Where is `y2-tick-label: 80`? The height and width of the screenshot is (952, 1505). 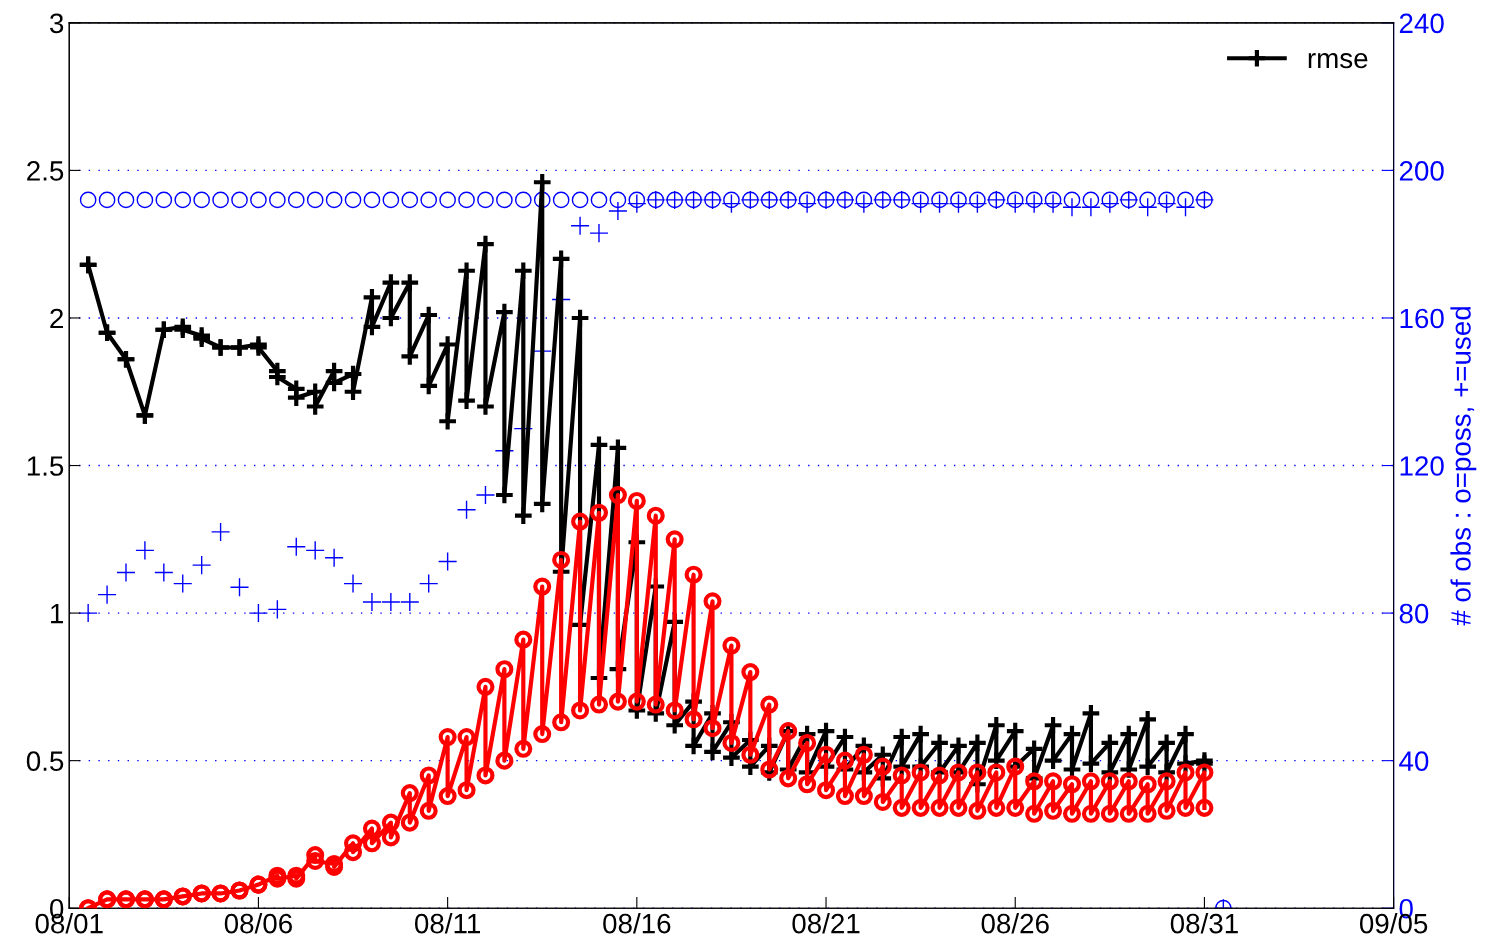
y2-tick-label: 80 is located at coordinates (1414, 613).